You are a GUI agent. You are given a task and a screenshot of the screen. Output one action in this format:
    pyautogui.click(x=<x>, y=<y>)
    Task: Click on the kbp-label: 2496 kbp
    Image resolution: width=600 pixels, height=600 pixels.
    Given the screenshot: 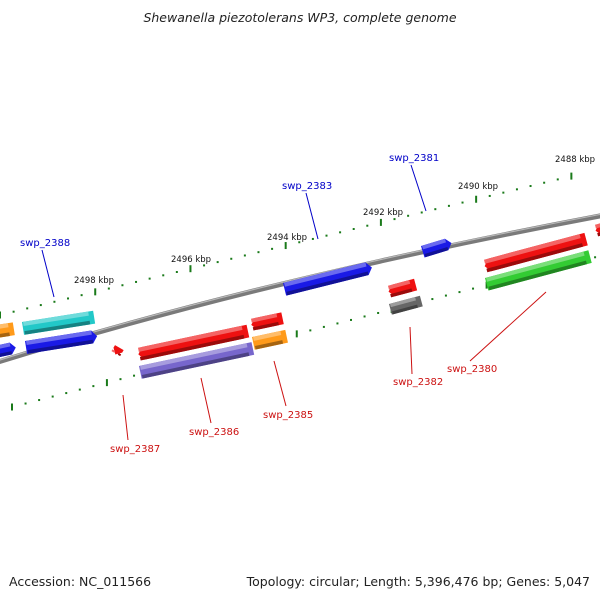 What is the action you would take?
    pyautogui.click(x=191, y=260)
    